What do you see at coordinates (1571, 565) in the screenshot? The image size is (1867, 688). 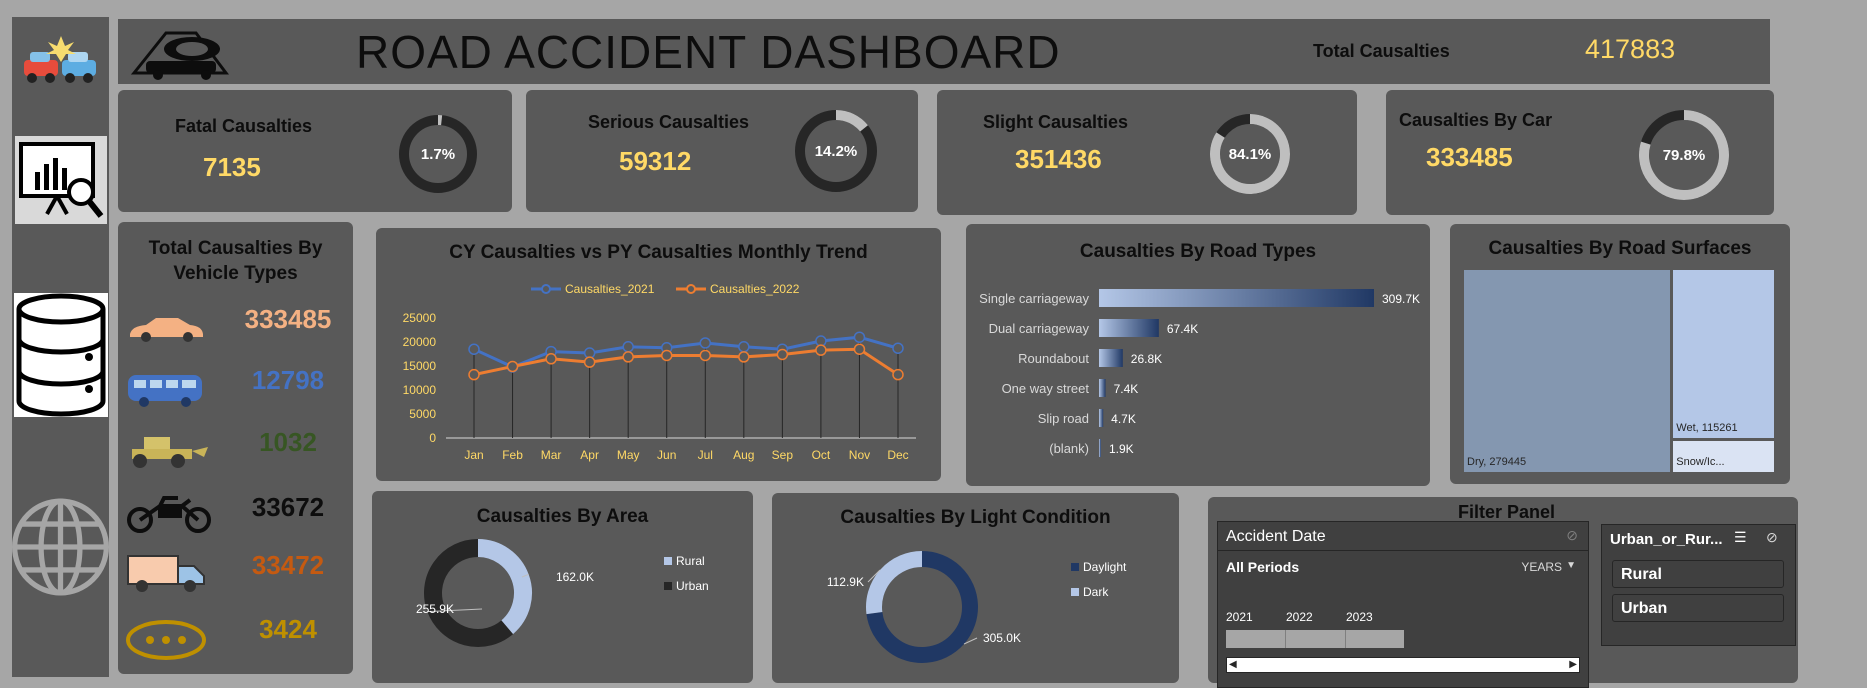 I see `chevron-down-icon: ▼` at bounding box center [1571, 565].